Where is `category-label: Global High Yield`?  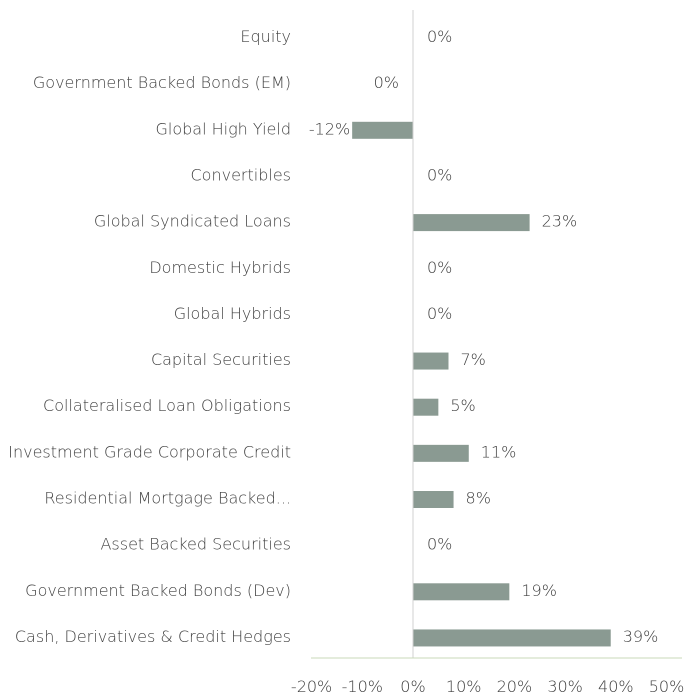
category-label: Global High Yield is located at coordinates (223, 128).